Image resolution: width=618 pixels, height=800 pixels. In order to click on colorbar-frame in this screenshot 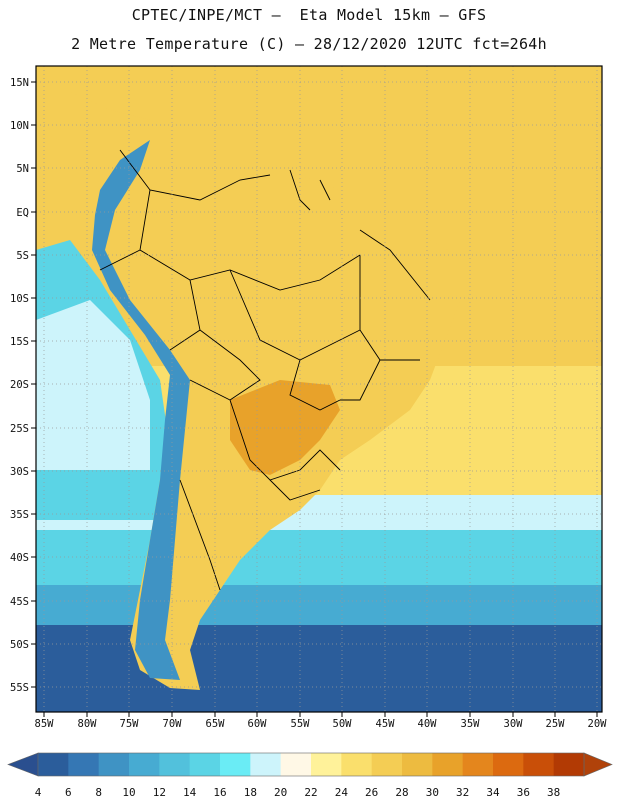, I will do `click(311, 764)`.